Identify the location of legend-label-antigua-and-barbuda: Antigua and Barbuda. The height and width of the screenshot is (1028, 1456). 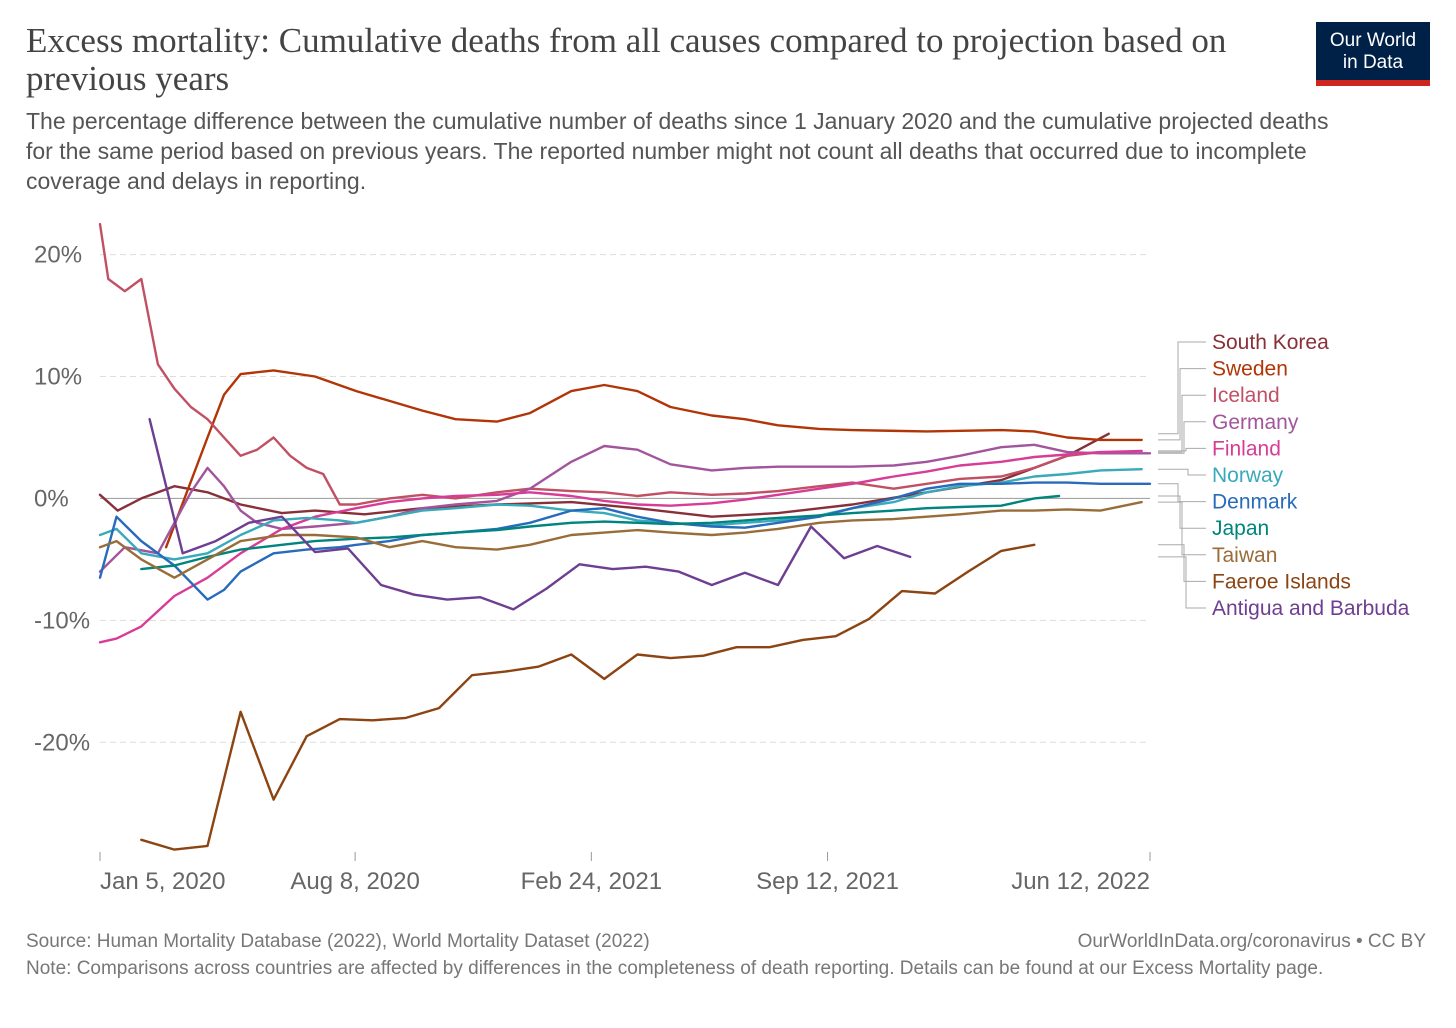
(1311, 608).